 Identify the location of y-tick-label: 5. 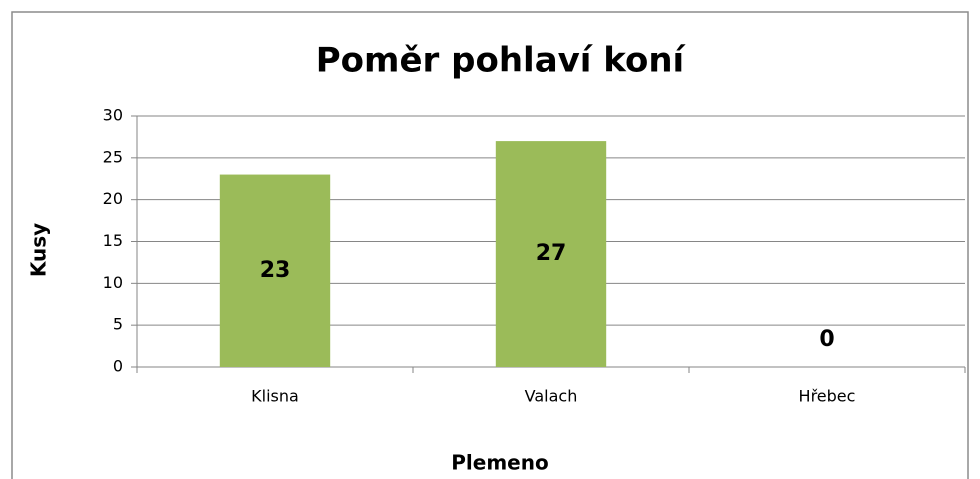
(118, 324).